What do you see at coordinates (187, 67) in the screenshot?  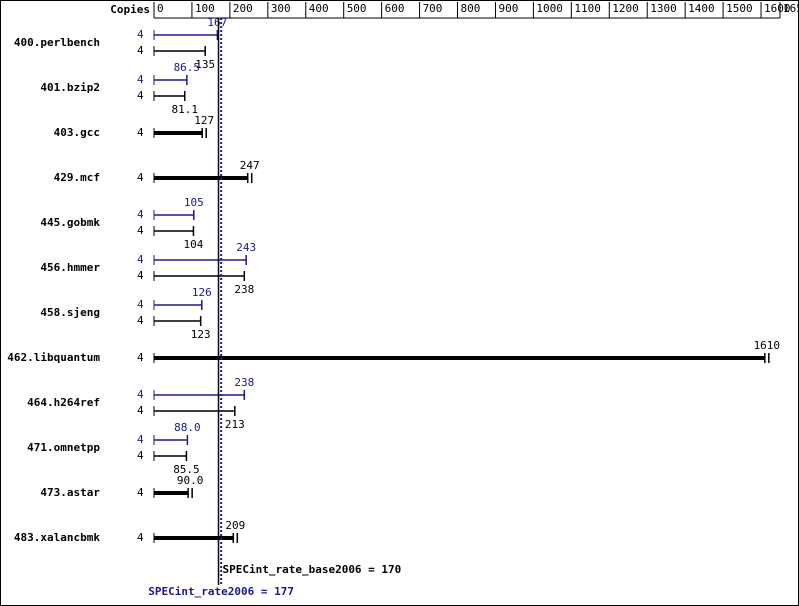 I see `value-label: 86.5` at bounding box center [187, 67].